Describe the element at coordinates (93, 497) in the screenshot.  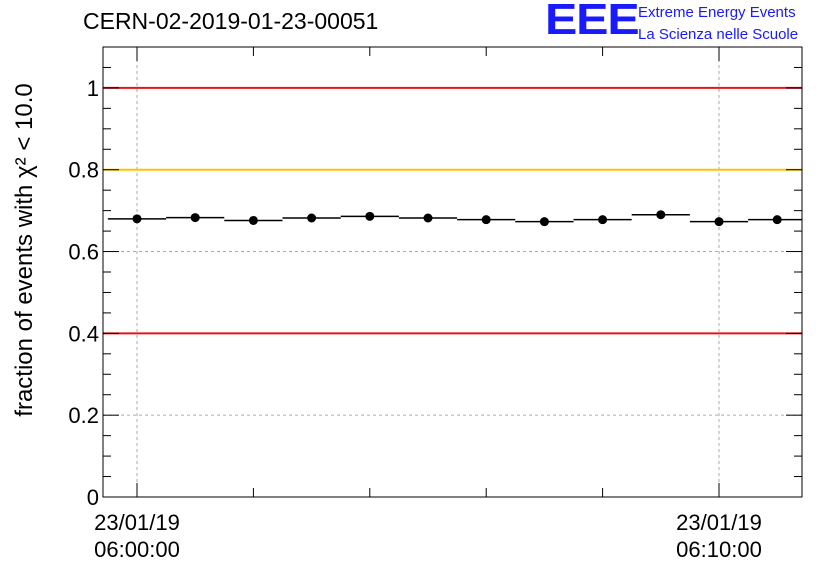
I see `y-tick-label: 0` at that location.